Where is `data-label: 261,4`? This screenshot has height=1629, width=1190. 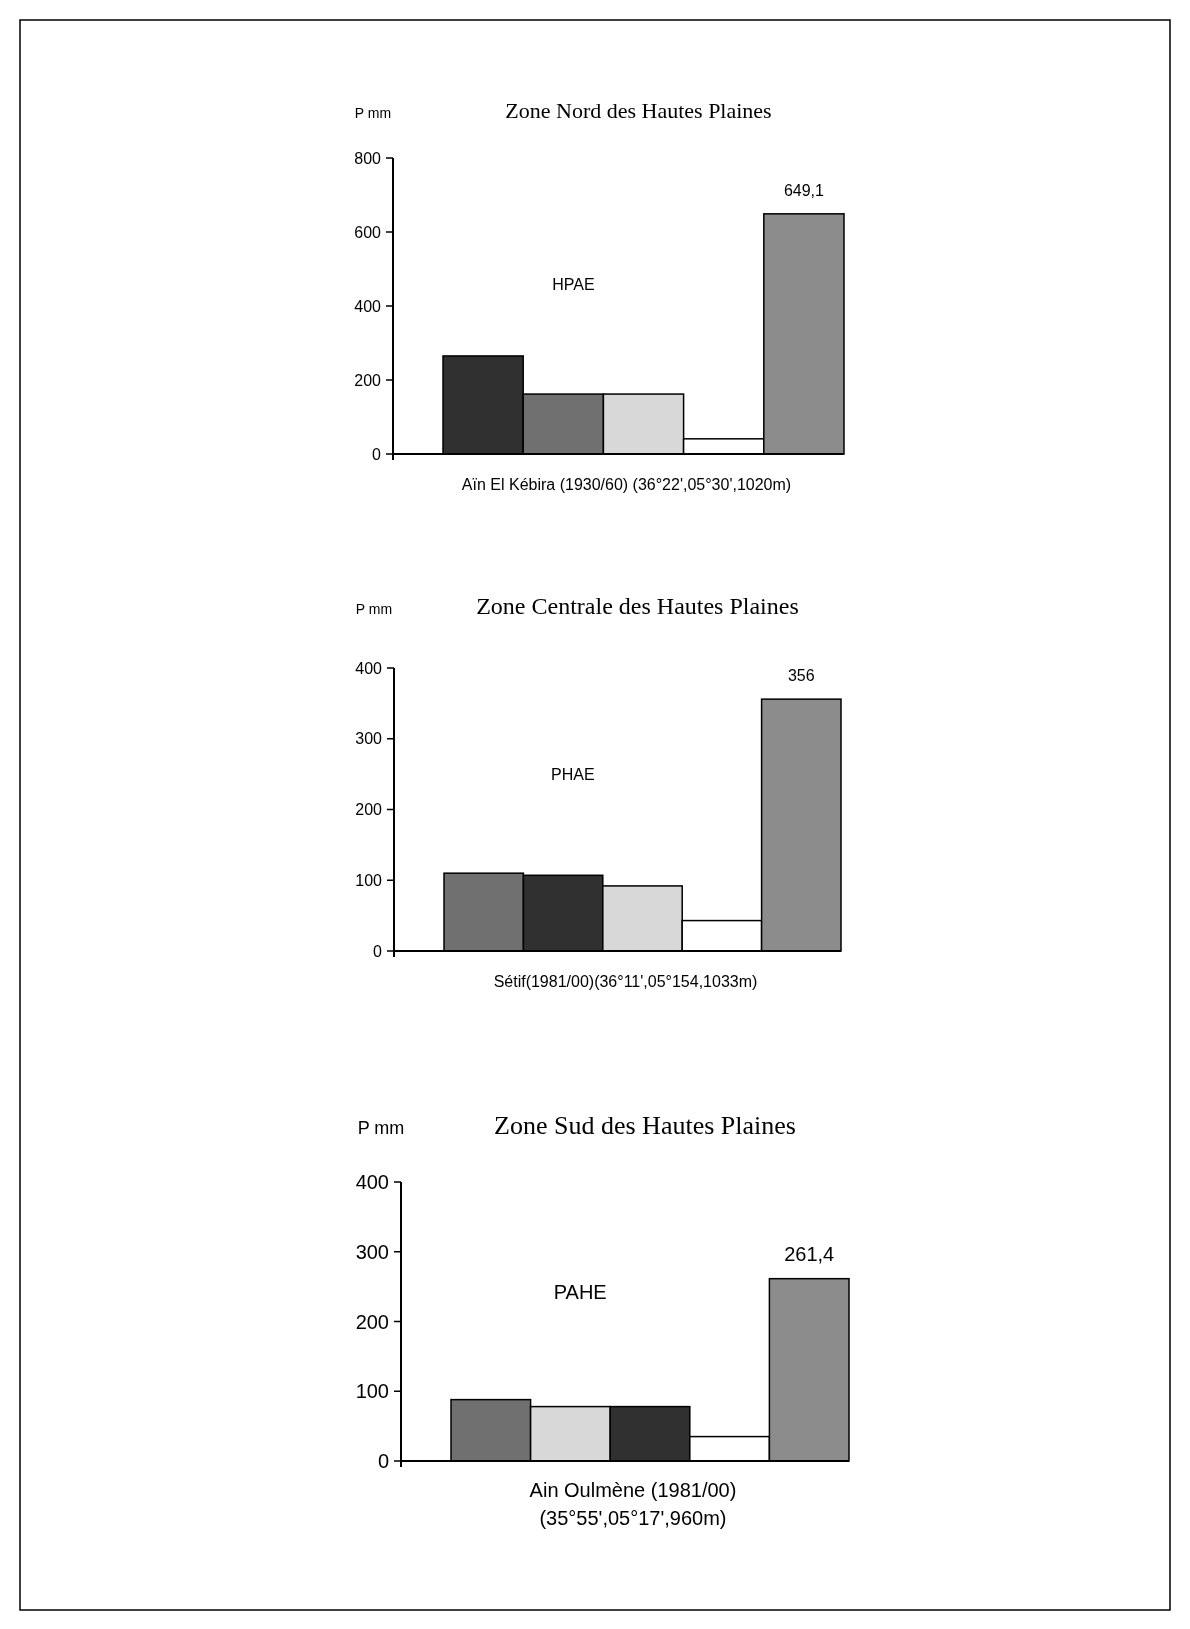
data-label: 261,4 is located at coordinates (809, 1253).